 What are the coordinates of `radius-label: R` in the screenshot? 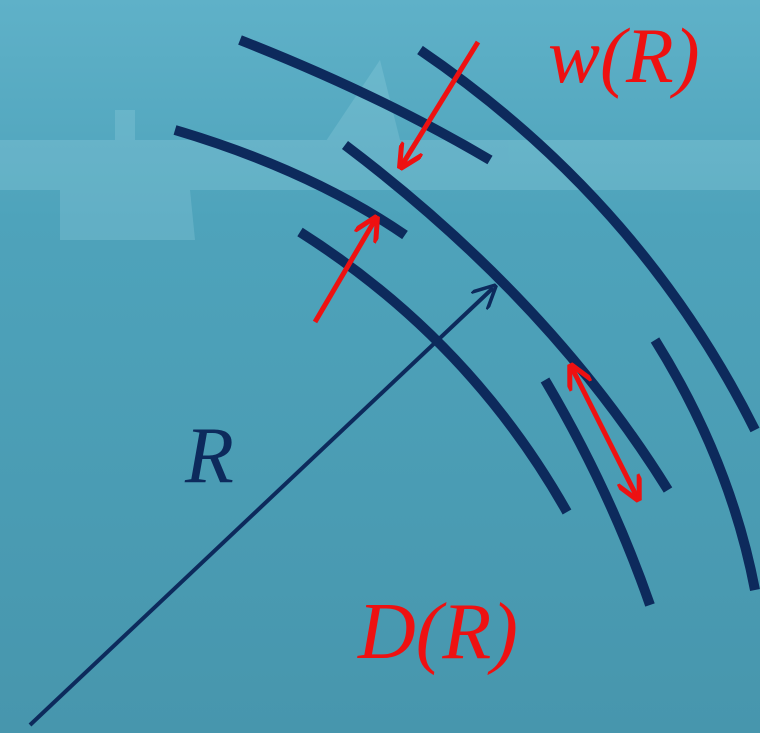 It's located at (209, 456).